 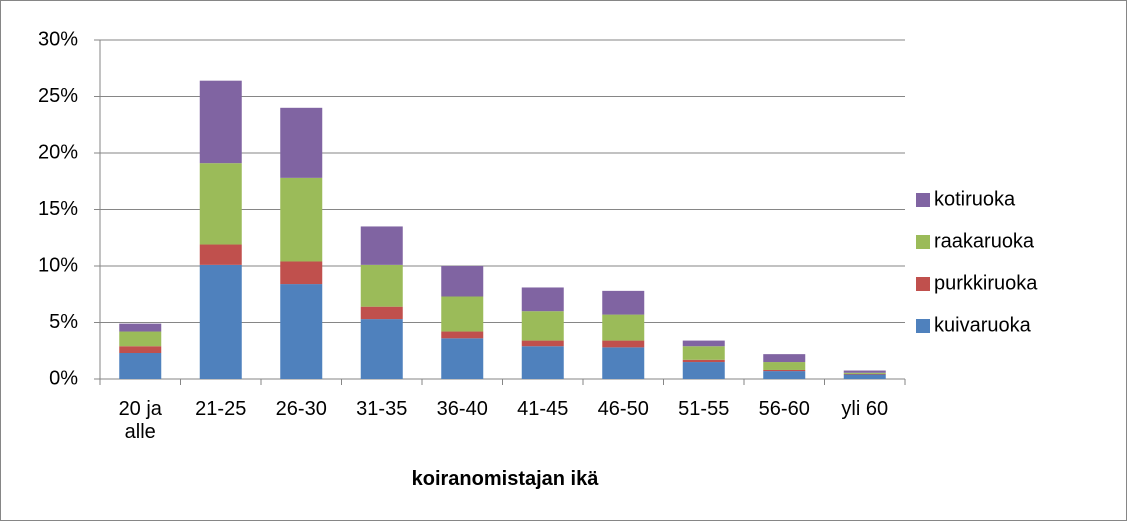 I want to click on x-tick-label: 51-55, so click(x=704, y=409).